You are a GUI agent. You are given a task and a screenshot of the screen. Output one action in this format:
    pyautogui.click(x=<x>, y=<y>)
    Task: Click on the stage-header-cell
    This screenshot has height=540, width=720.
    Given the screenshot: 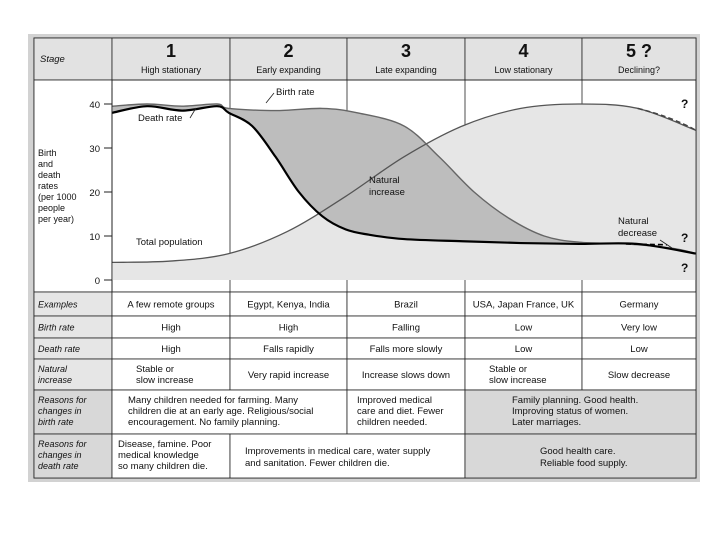 What is the action you would take?
    pyautogui.click(x=639, y=59)
    